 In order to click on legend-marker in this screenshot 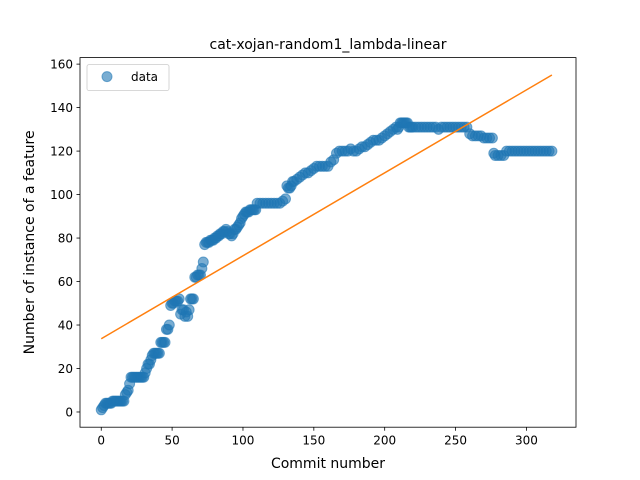, I will do `click(107, 77)`.